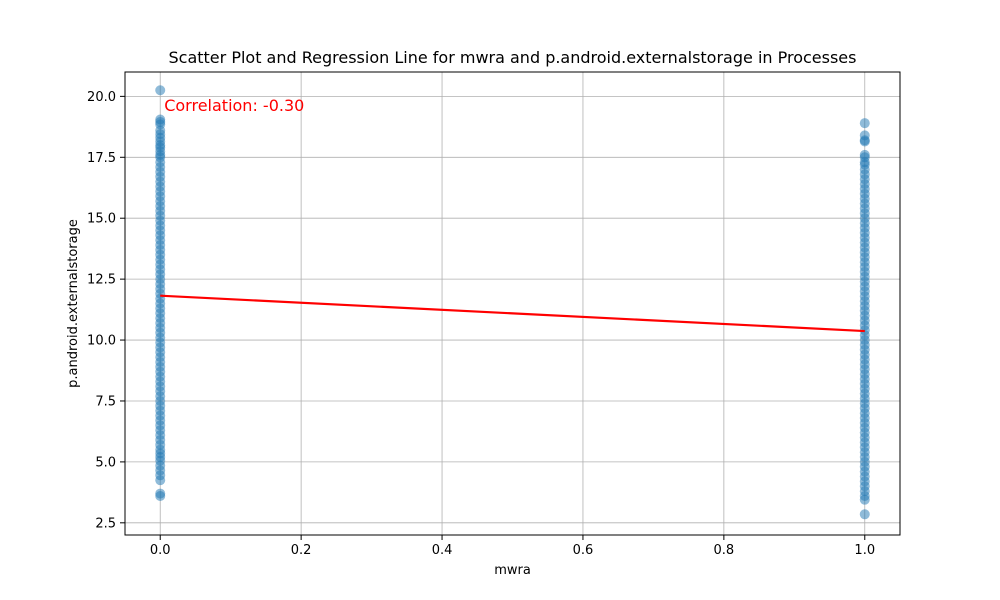 Image resolution: width=1000 pixels, height=600 pixels. I want to click on x-tick-label: 0.4, so click(442, 550).